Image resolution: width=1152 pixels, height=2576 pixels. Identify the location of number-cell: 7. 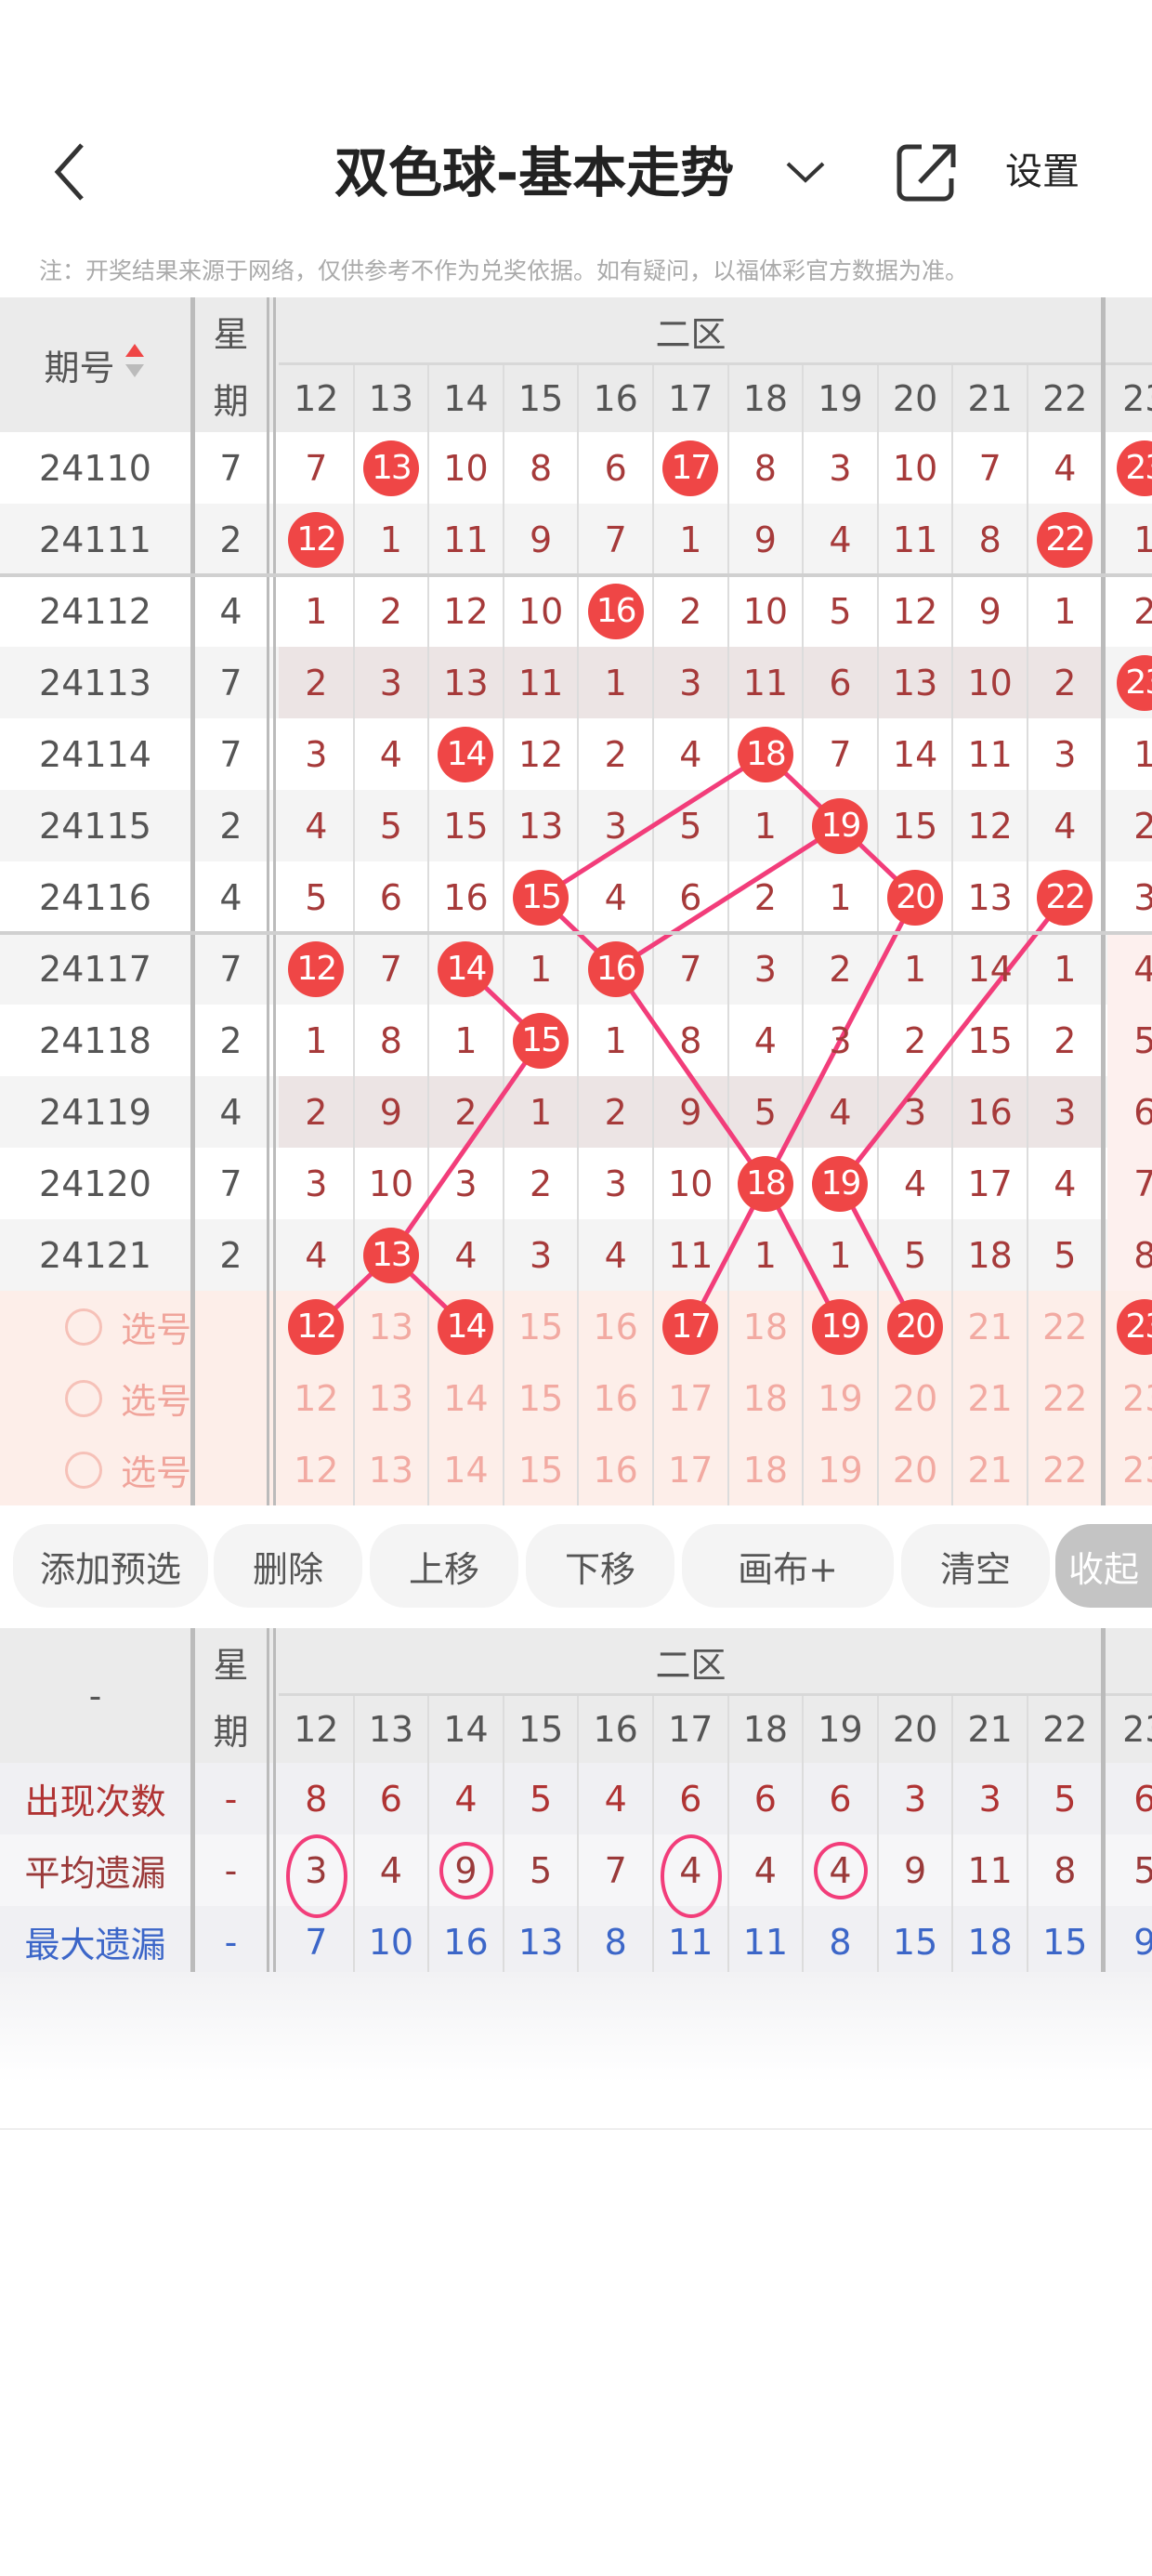
(1129, 1183).